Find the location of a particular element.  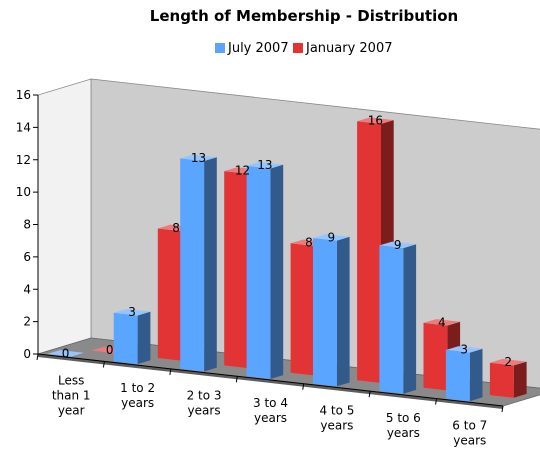

data-label-january-2007-6: 2 is located at coordinates (508, 362).